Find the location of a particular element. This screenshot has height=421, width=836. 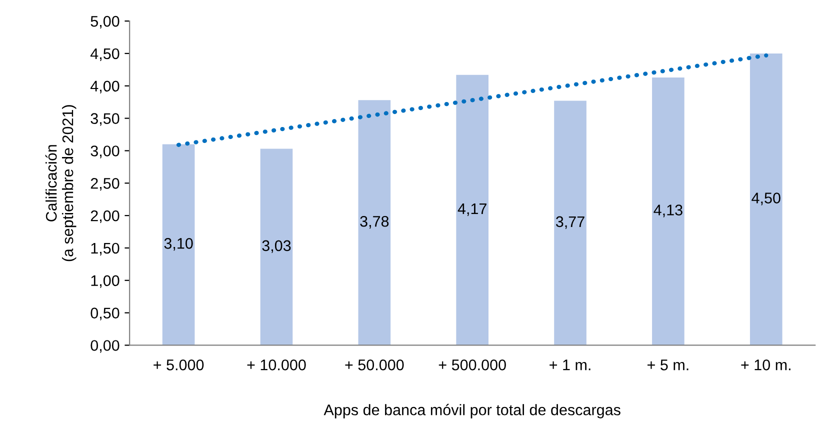

x-tick-label: + 10 m. is located at coordinates (765, 365).